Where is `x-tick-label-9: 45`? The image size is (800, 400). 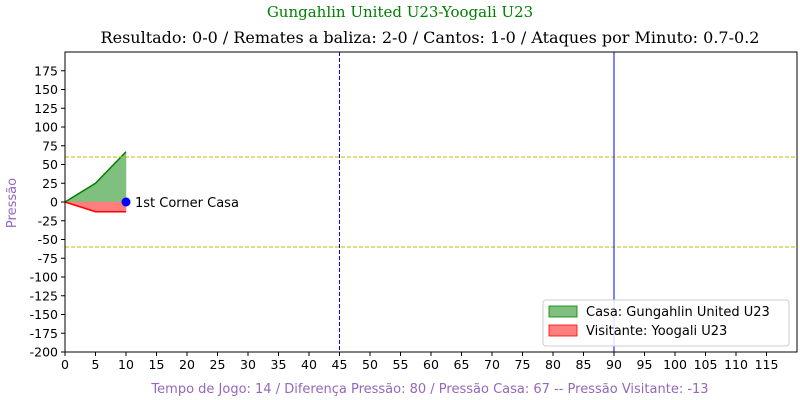
x-tick-label-9: 45 is located at coordinates (340, 364).